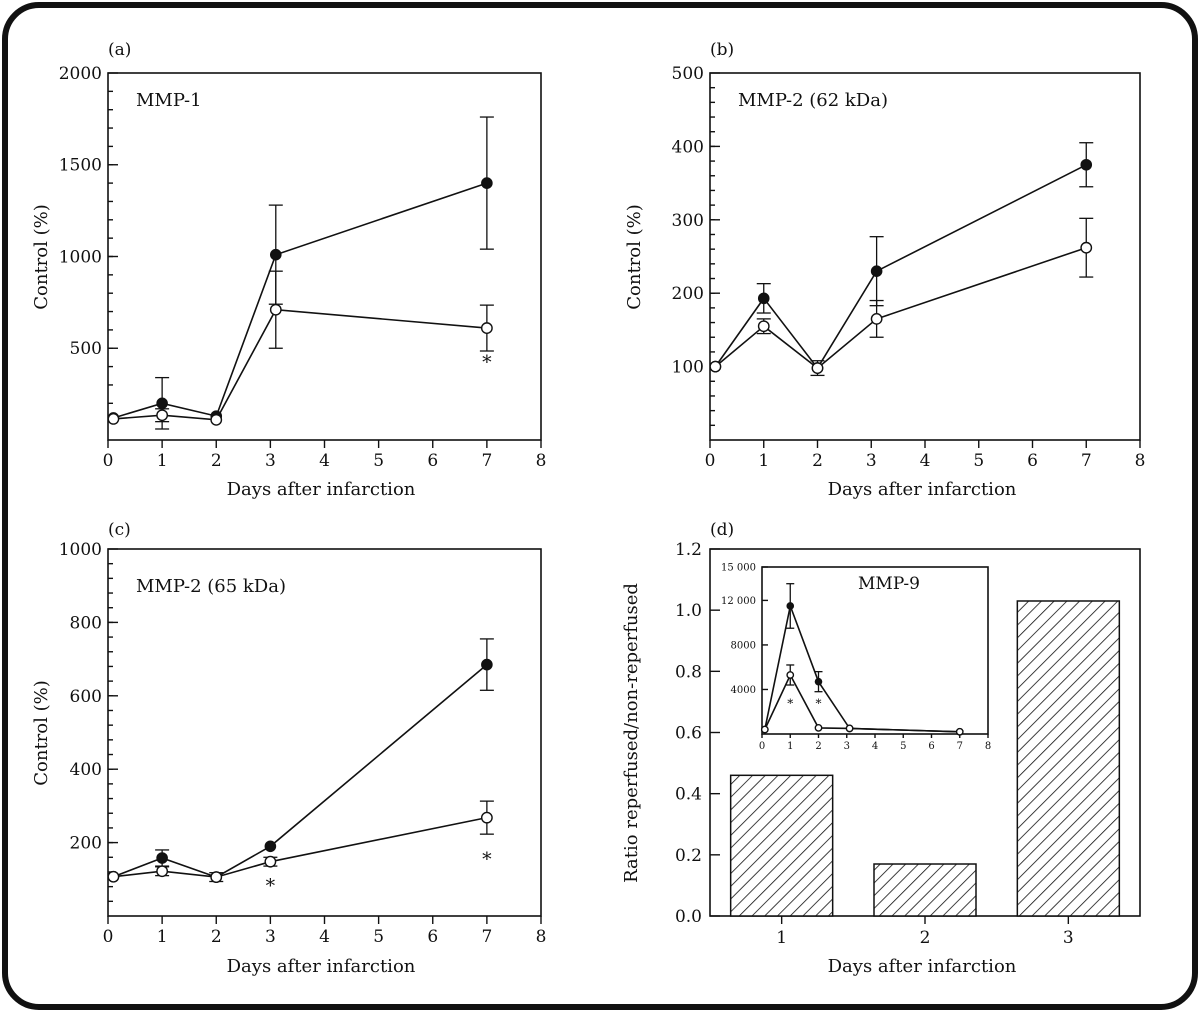 This screenshot has height=1016, width=1200. I want to click on y-tick-label: 1500, so click(80, 166).